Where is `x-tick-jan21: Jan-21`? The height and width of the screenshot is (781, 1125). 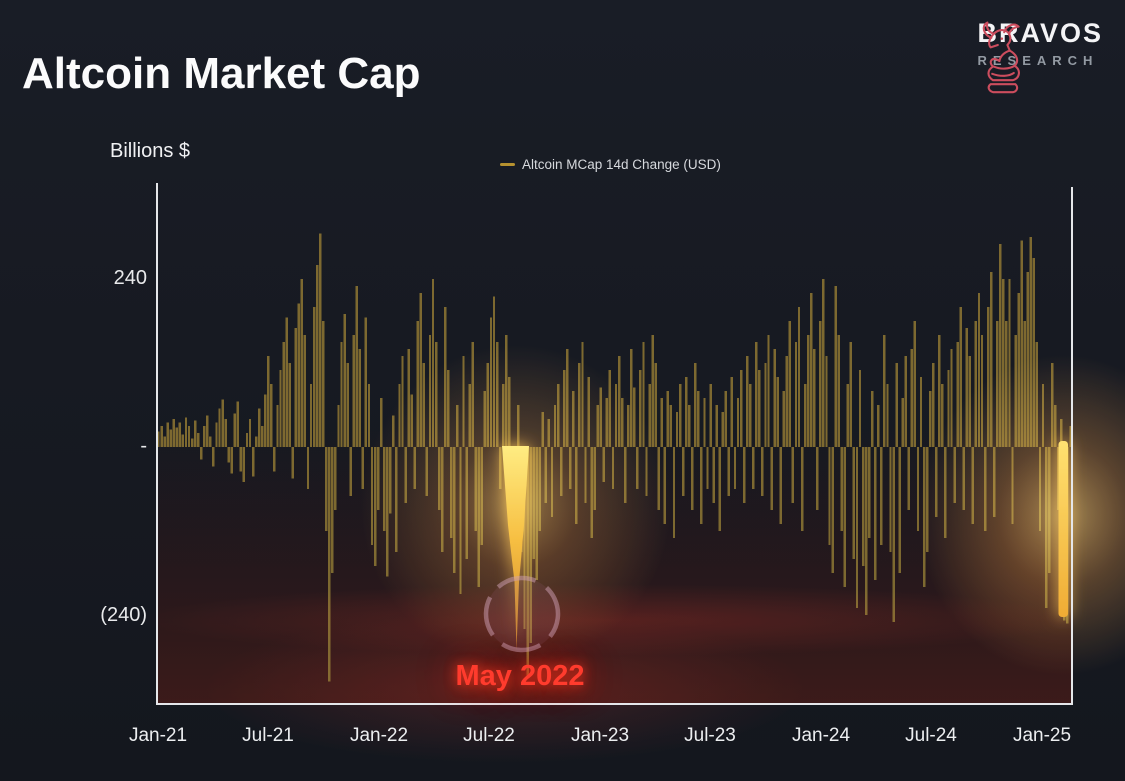
x-tick-jan21: Jan-21 is located at coordinates (158, 735).